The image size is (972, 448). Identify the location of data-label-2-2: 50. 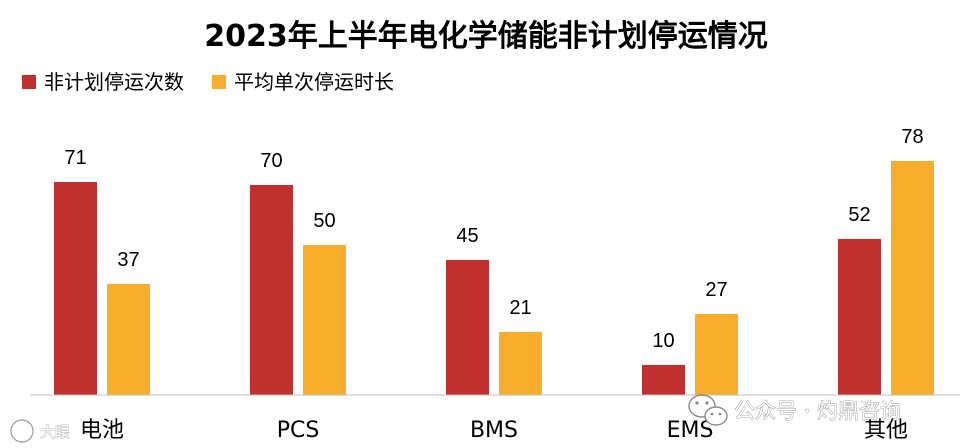
(324, 221).